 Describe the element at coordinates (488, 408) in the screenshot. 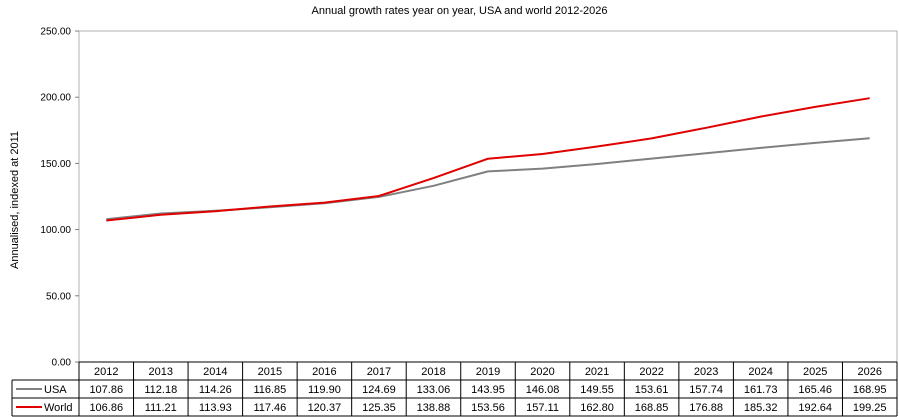

I see `data-label-world: 153.56` at that location.